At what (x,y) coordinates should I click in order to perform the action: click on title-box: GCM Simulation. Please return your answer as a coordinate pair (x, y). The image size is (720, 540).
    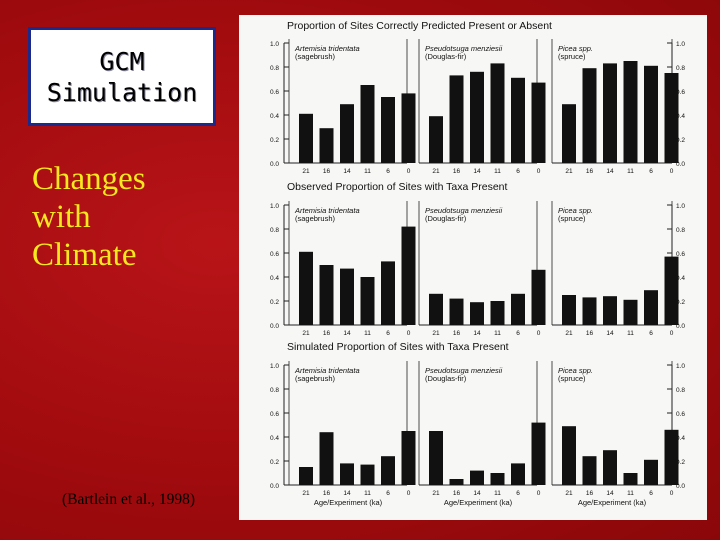
    Looking at the image, I should click on (122, 76).